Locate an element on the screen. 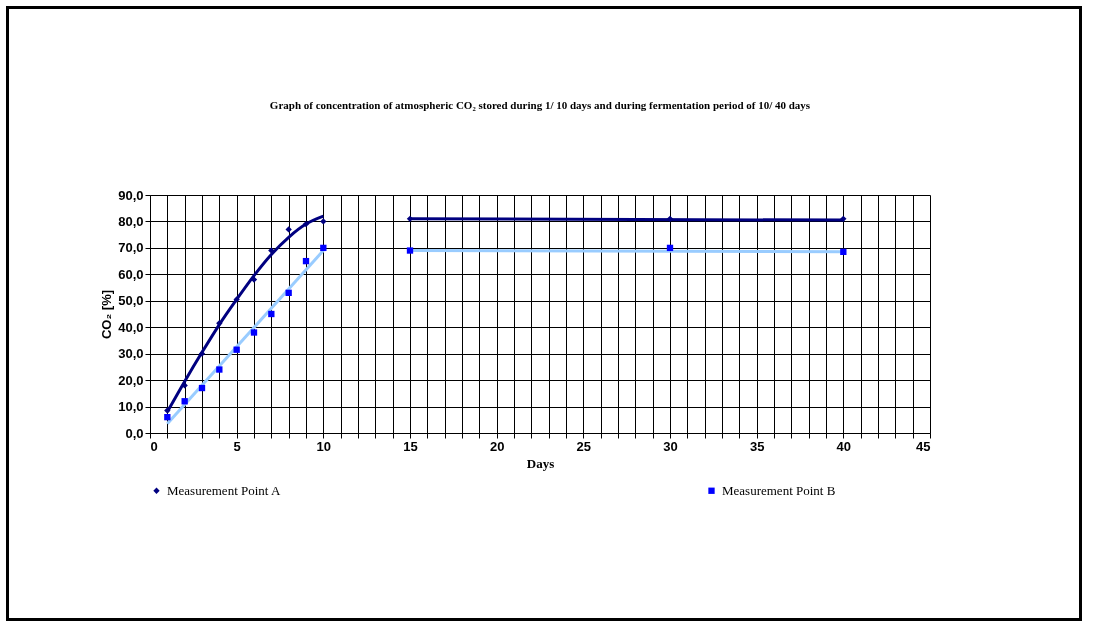  y-tick-label: 50,0 is located at coordinates (131, 301).